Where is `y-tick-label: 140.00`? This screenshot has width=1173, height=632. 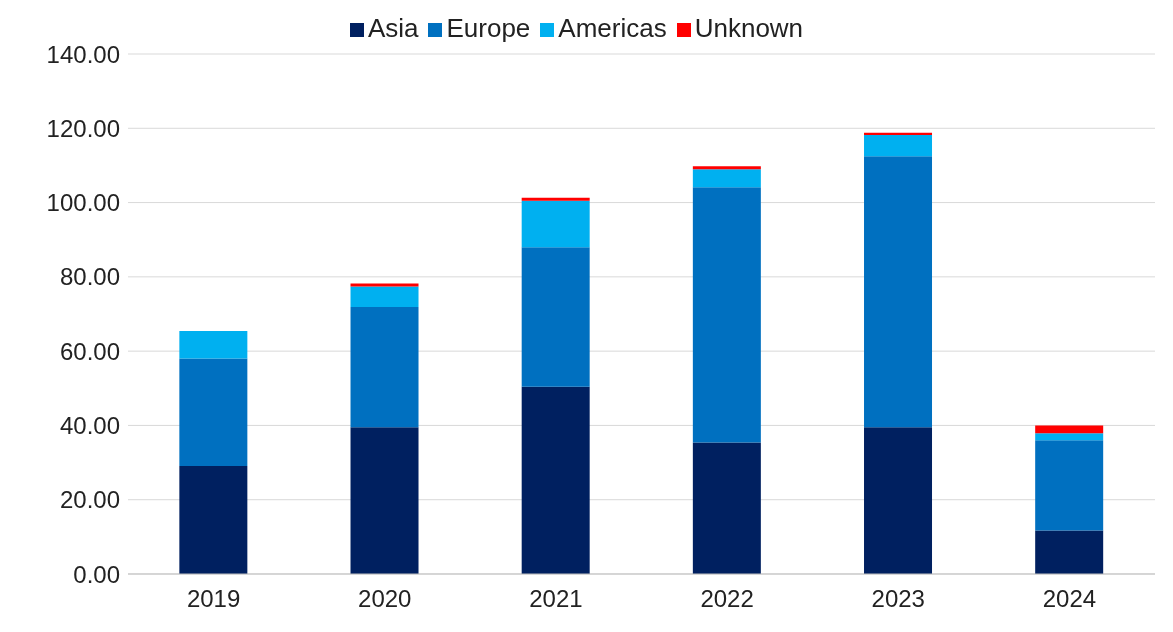 y-tick-label: 140.00 is located at coordinates (83, 54).